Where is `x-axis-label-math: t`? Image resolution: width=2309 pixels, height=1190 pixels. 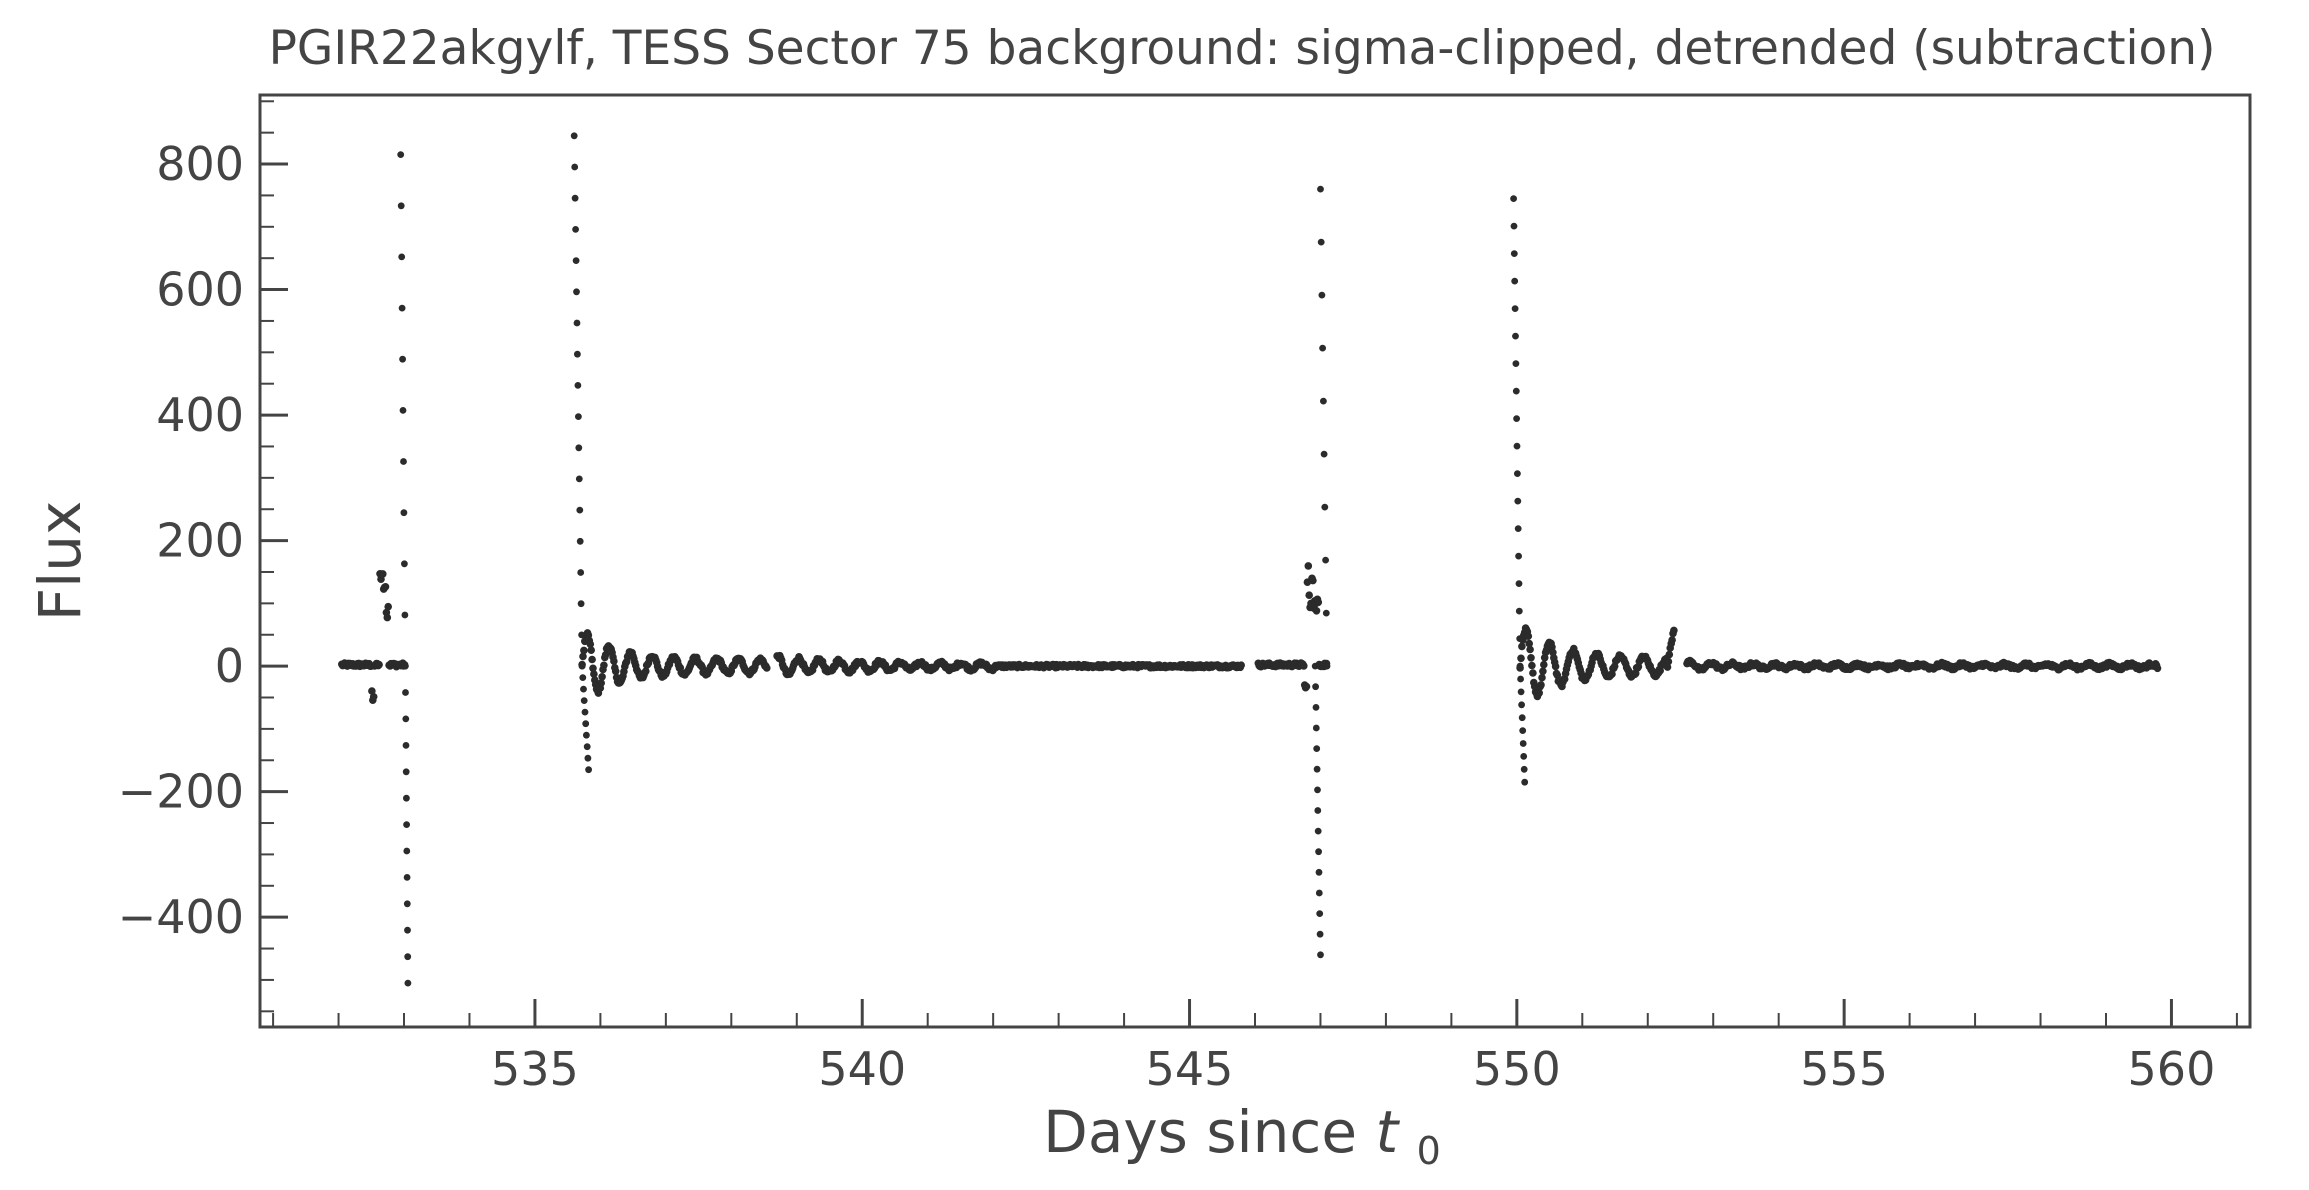
x-axis-label-math: t is located at coordinates (1387, 1132).